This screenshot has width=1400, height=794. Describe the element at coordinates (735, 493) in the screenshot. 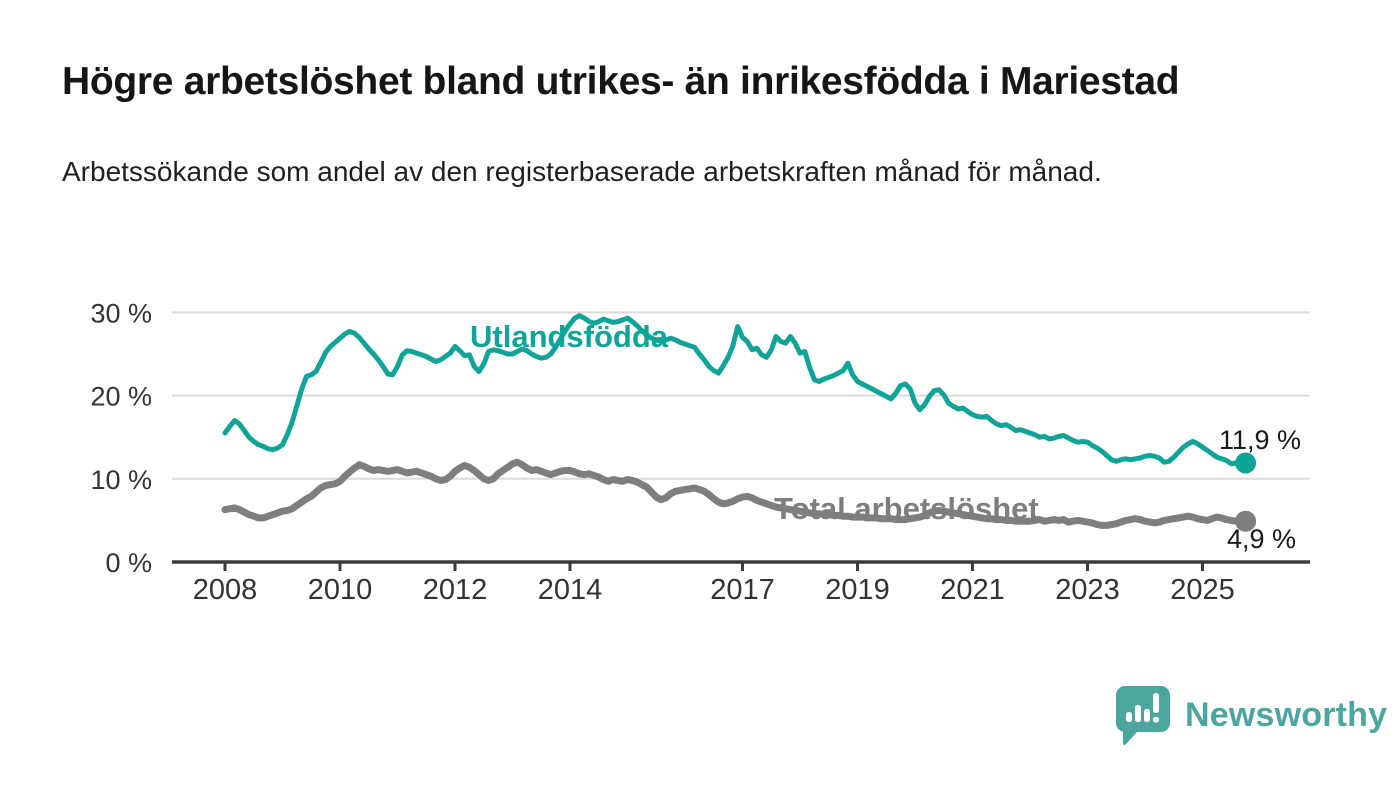

I see `series-line-total-arbetsloshet` at that location.